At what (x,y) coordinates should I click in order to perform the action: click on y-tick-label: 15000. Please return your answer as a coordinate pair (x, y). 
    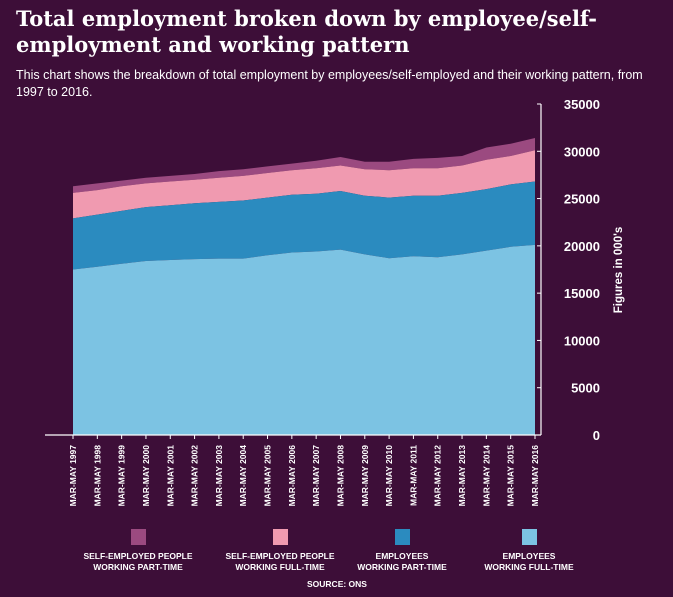
    Looking at the image, I should click on (582, 293).